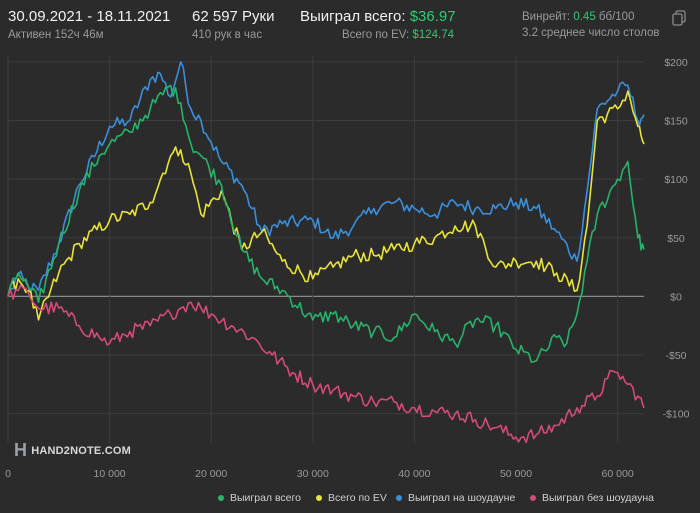 Image resolution: width=700 pixels, height=513 pixels. What do you see at coordinates (357, 498) in the screenshot?
I see `legend-label-ev: Всего по EV` at bounding box center [357, 498].